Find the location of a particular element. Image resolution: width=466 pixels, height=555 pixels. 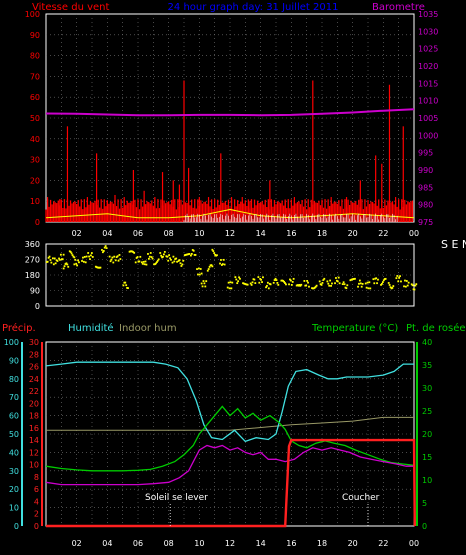

chart-title: 24 hour graph day: 31 Juillet 2011 is located at coordinates (253, 7).